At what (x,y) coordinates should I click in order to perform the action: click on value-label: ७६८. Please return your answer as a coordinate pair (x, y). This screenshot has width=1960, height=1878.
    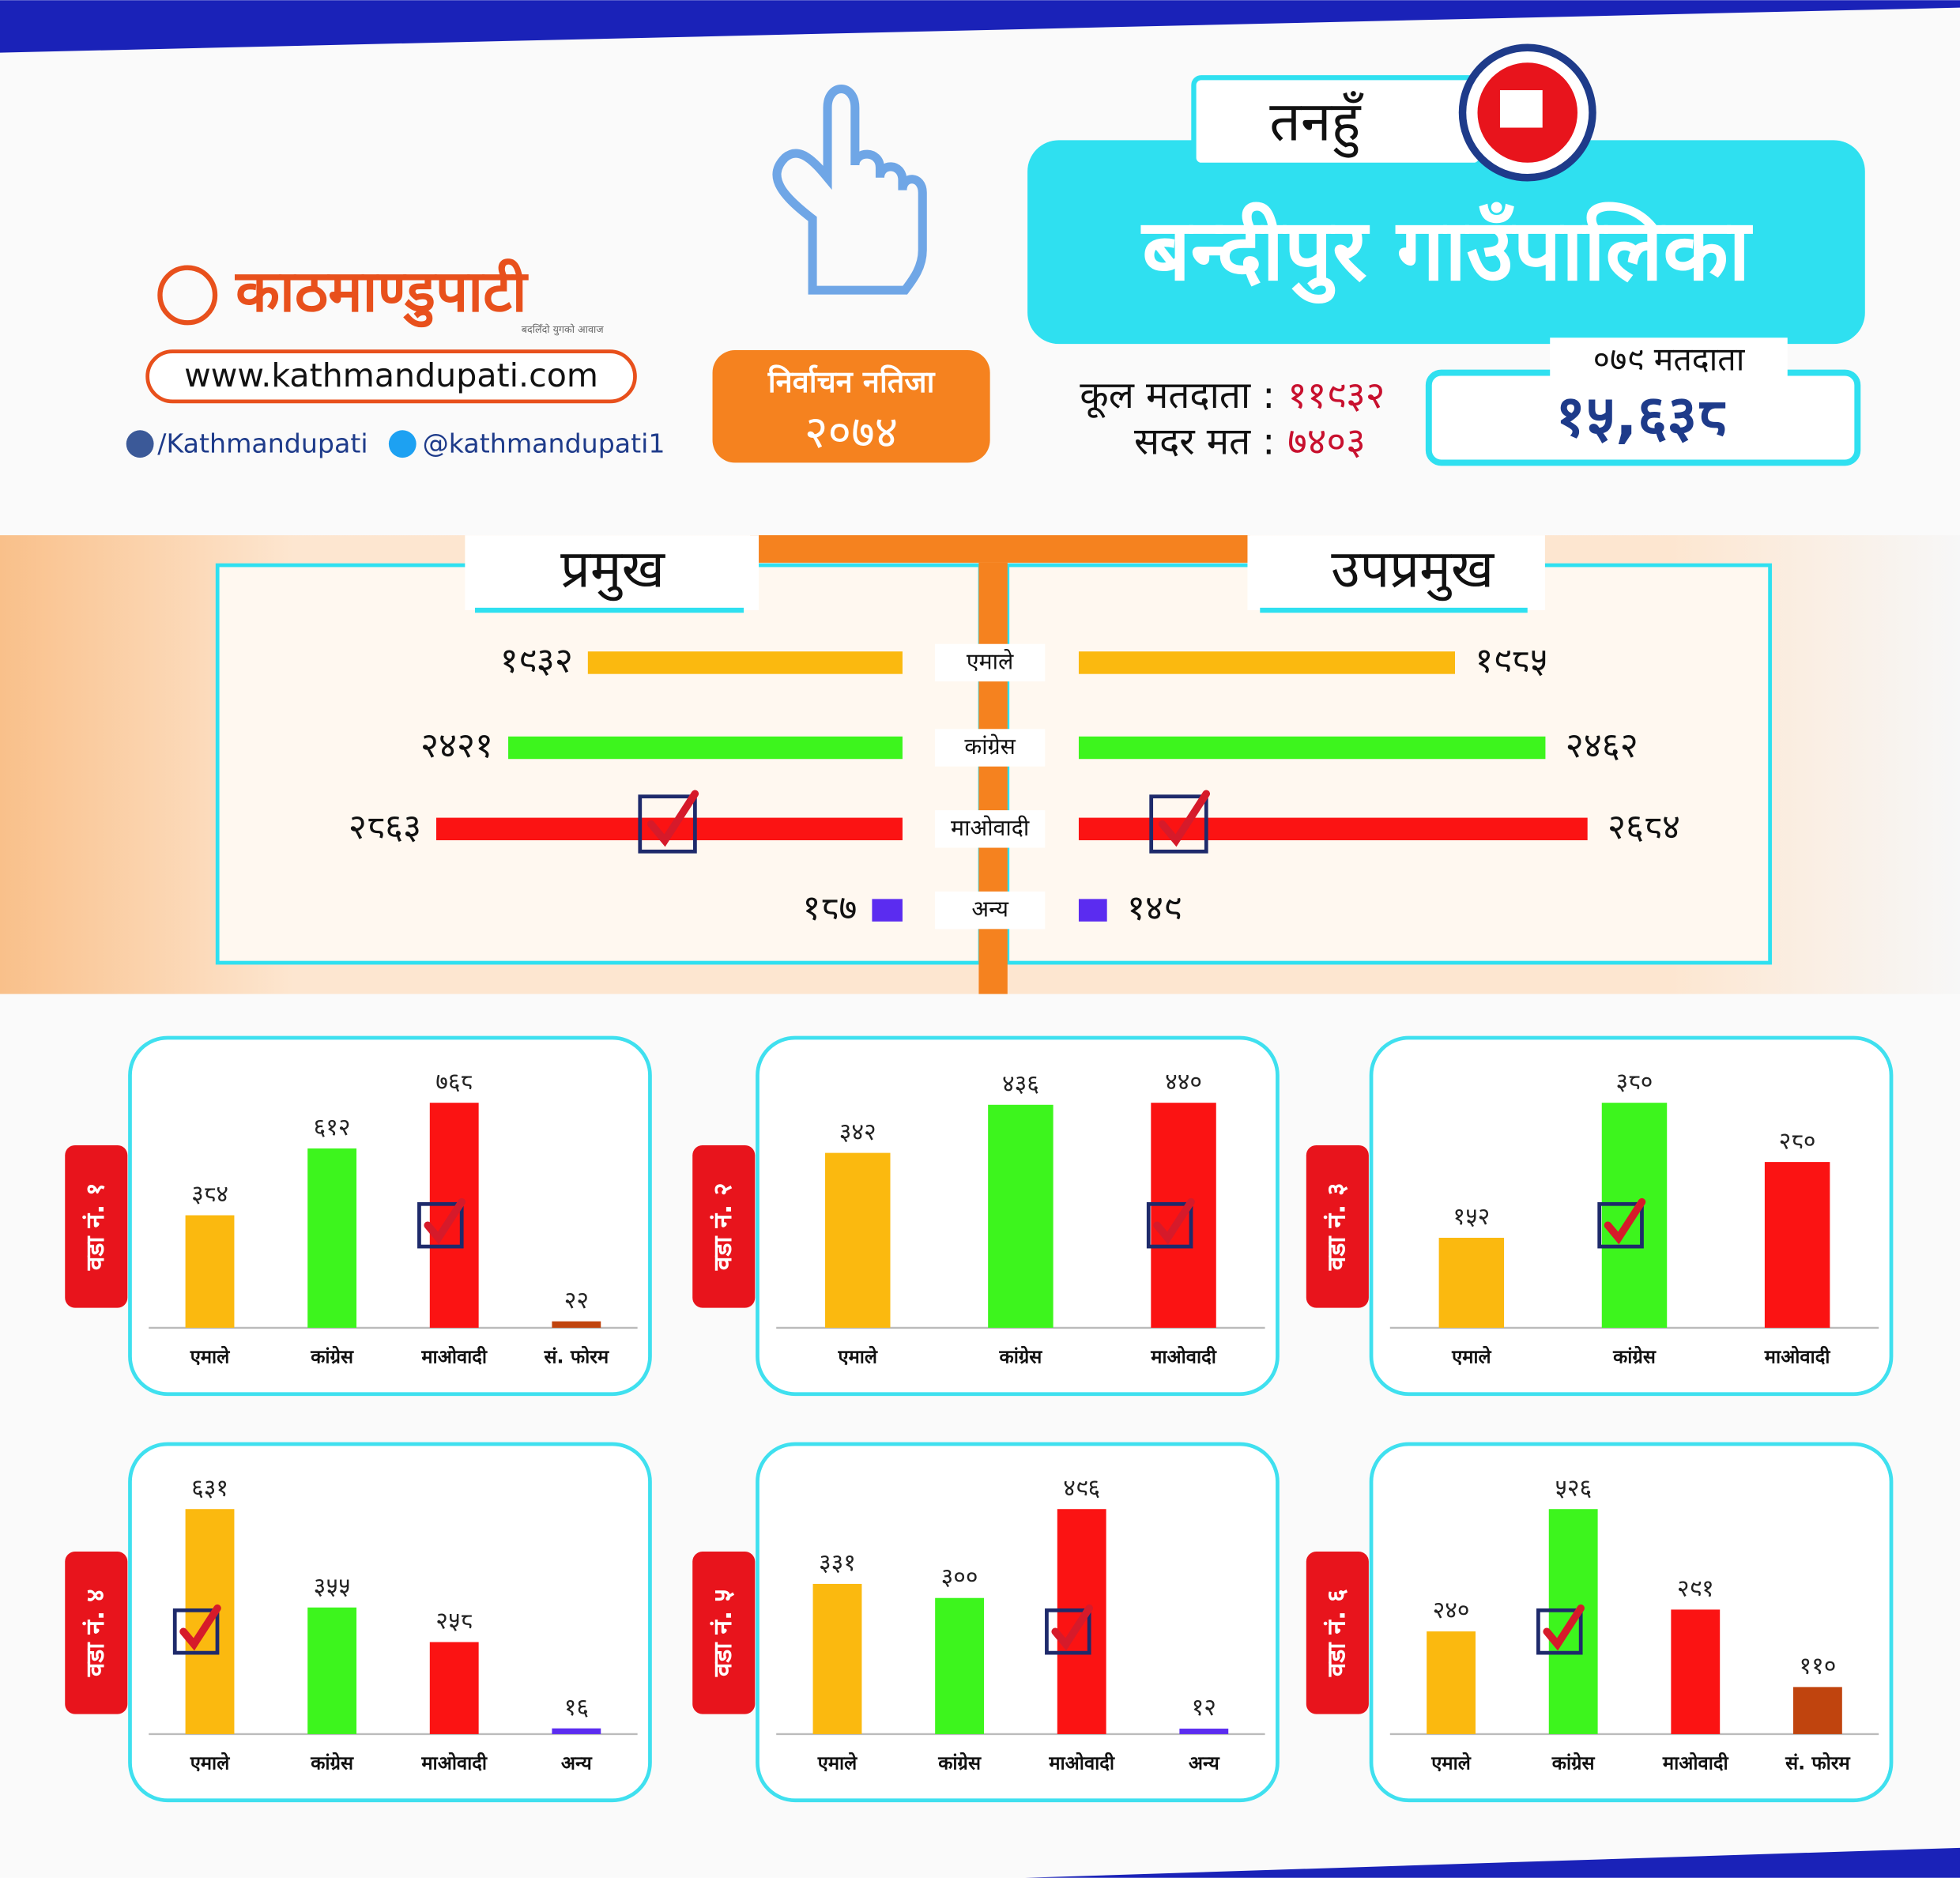
    Looking at the image, I should click on (454, 1082).